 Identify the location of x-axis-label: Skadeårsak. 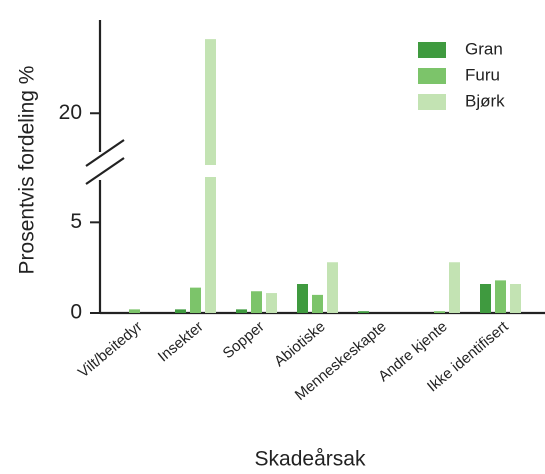
(310, 459).